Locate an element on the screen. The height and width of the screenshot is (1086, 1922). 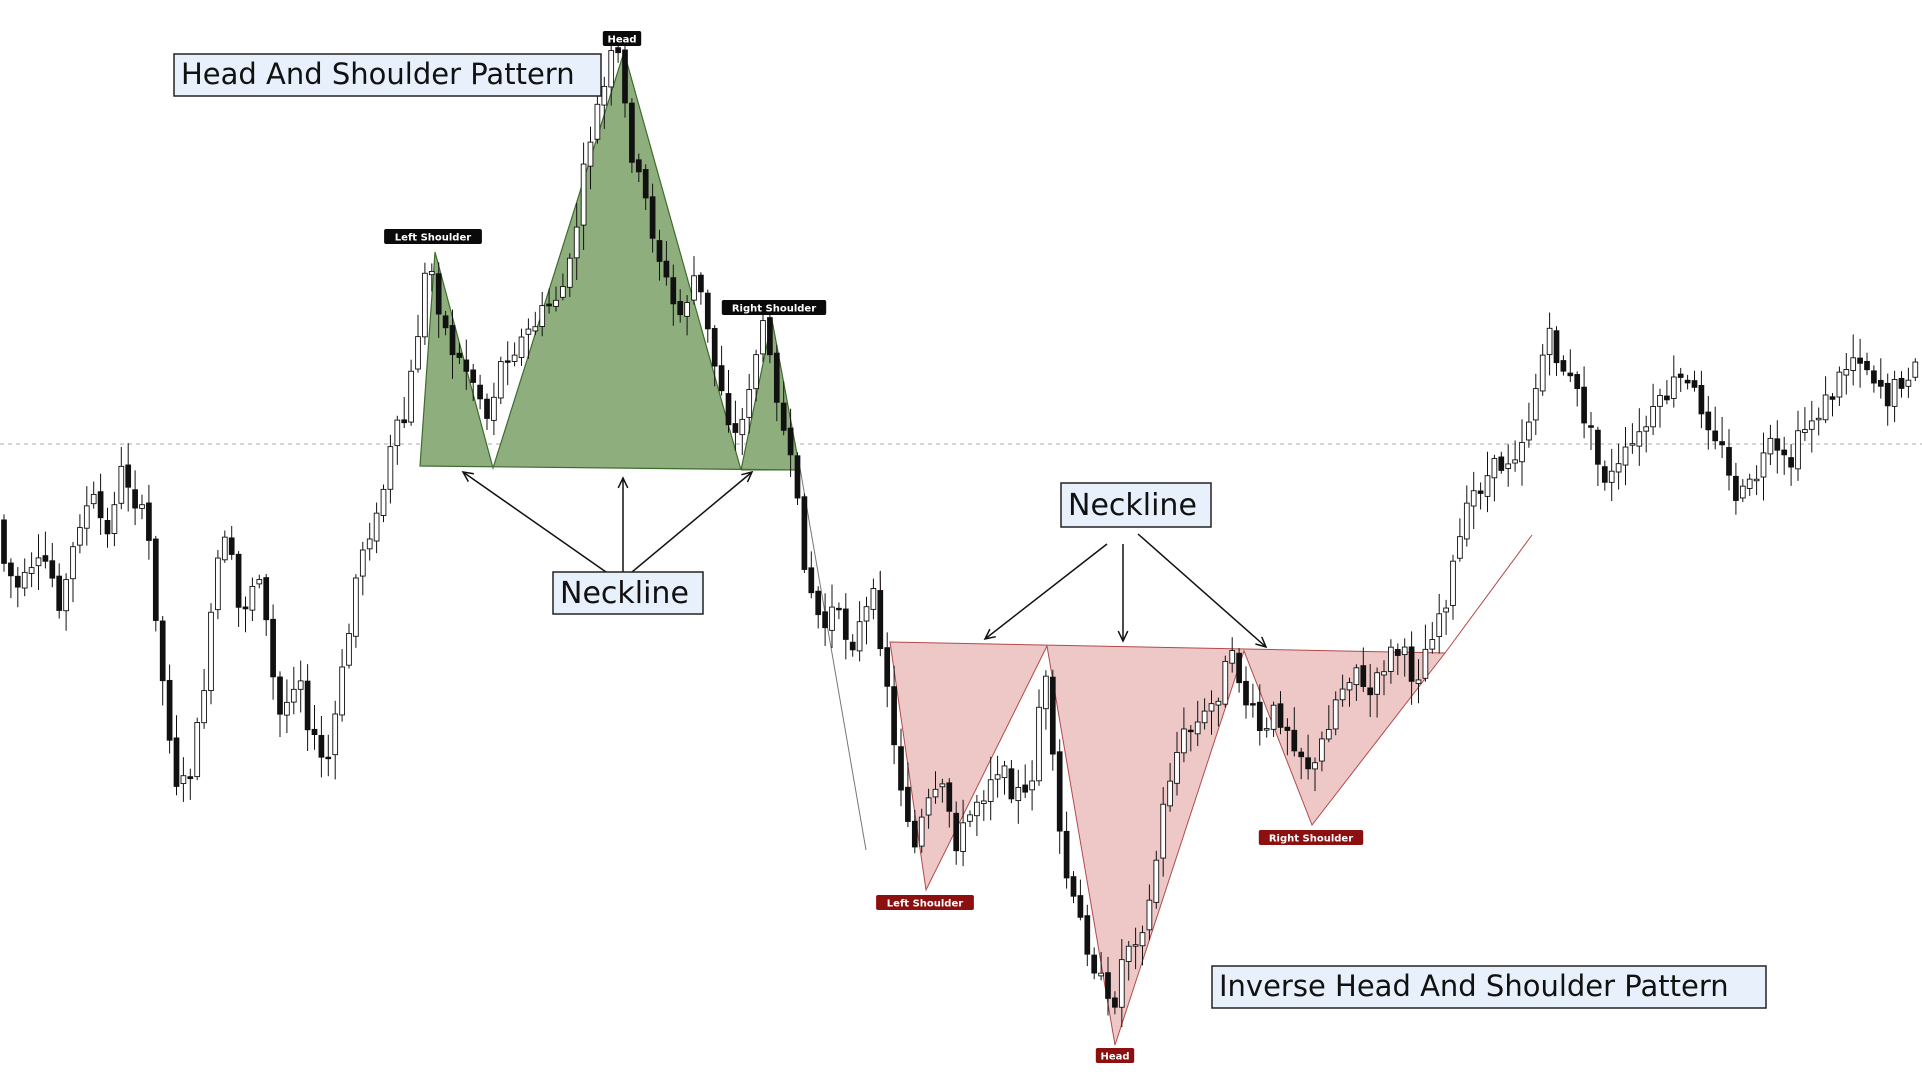
tag-top-right-shoulder: Right Shoulder is located at coordinates (774, 309).